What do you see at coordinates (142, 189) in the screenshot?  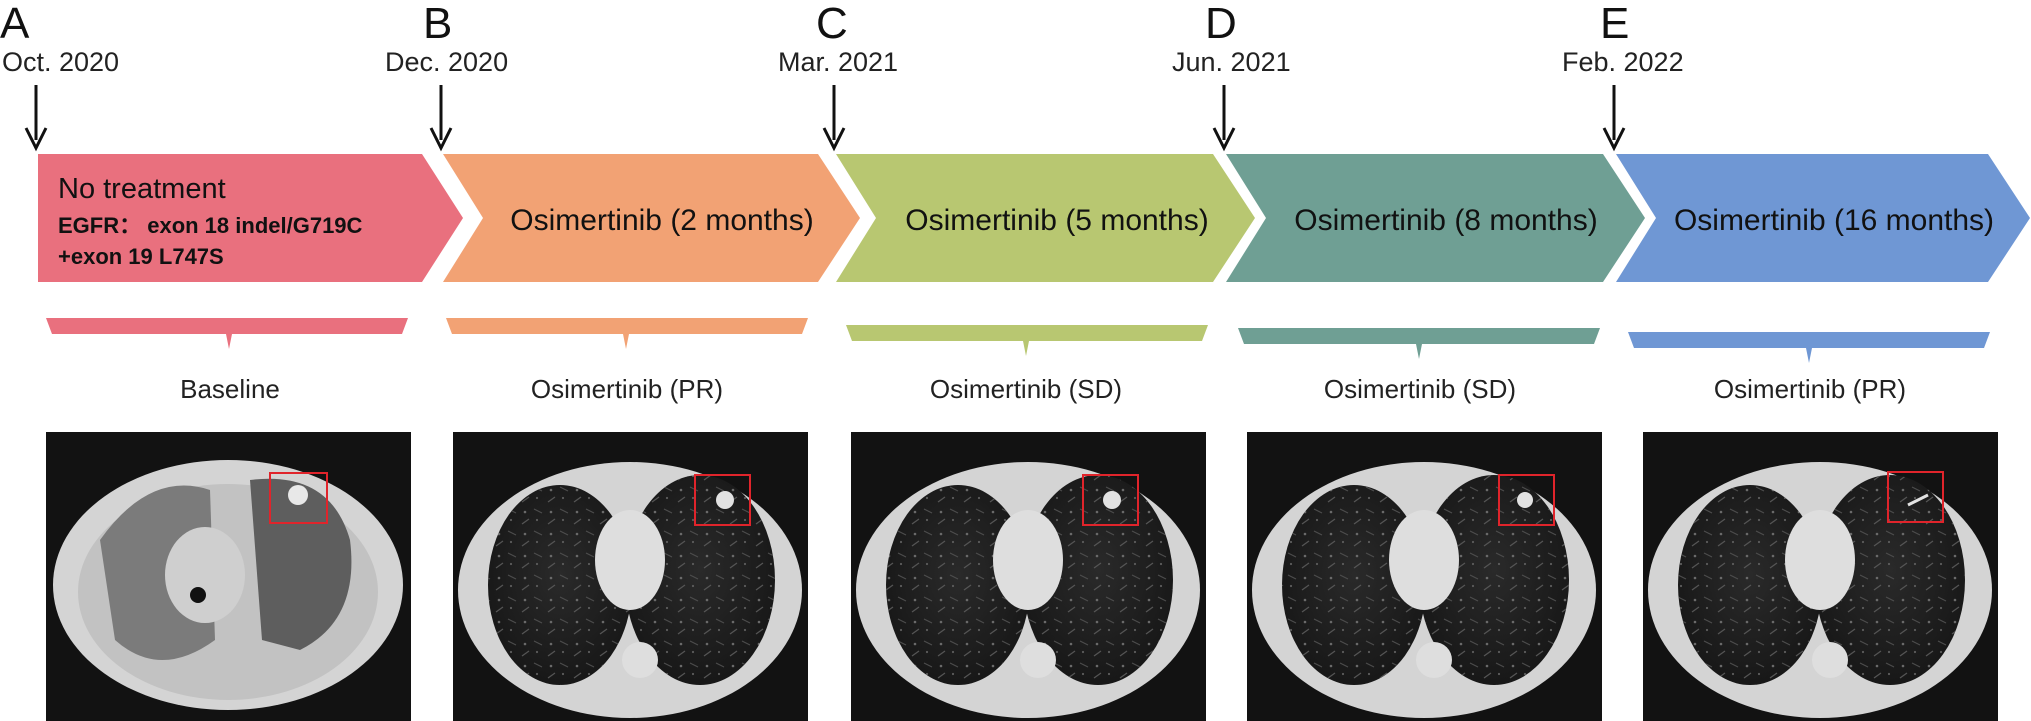 I see `stage-treatment: No treatment` at bounding box center [142, 189].